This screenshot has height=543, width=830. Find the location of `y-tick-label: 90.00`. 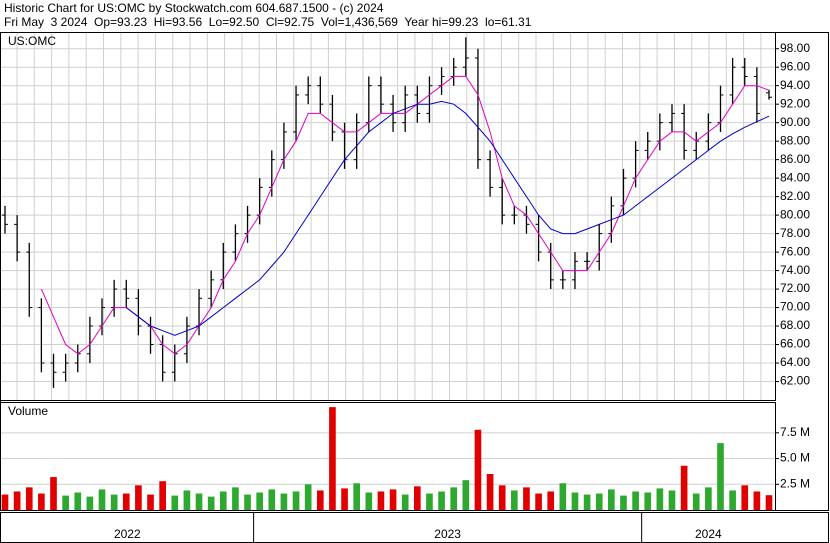

y-tick-label: 90.00 is located at coordinates (795, 122).